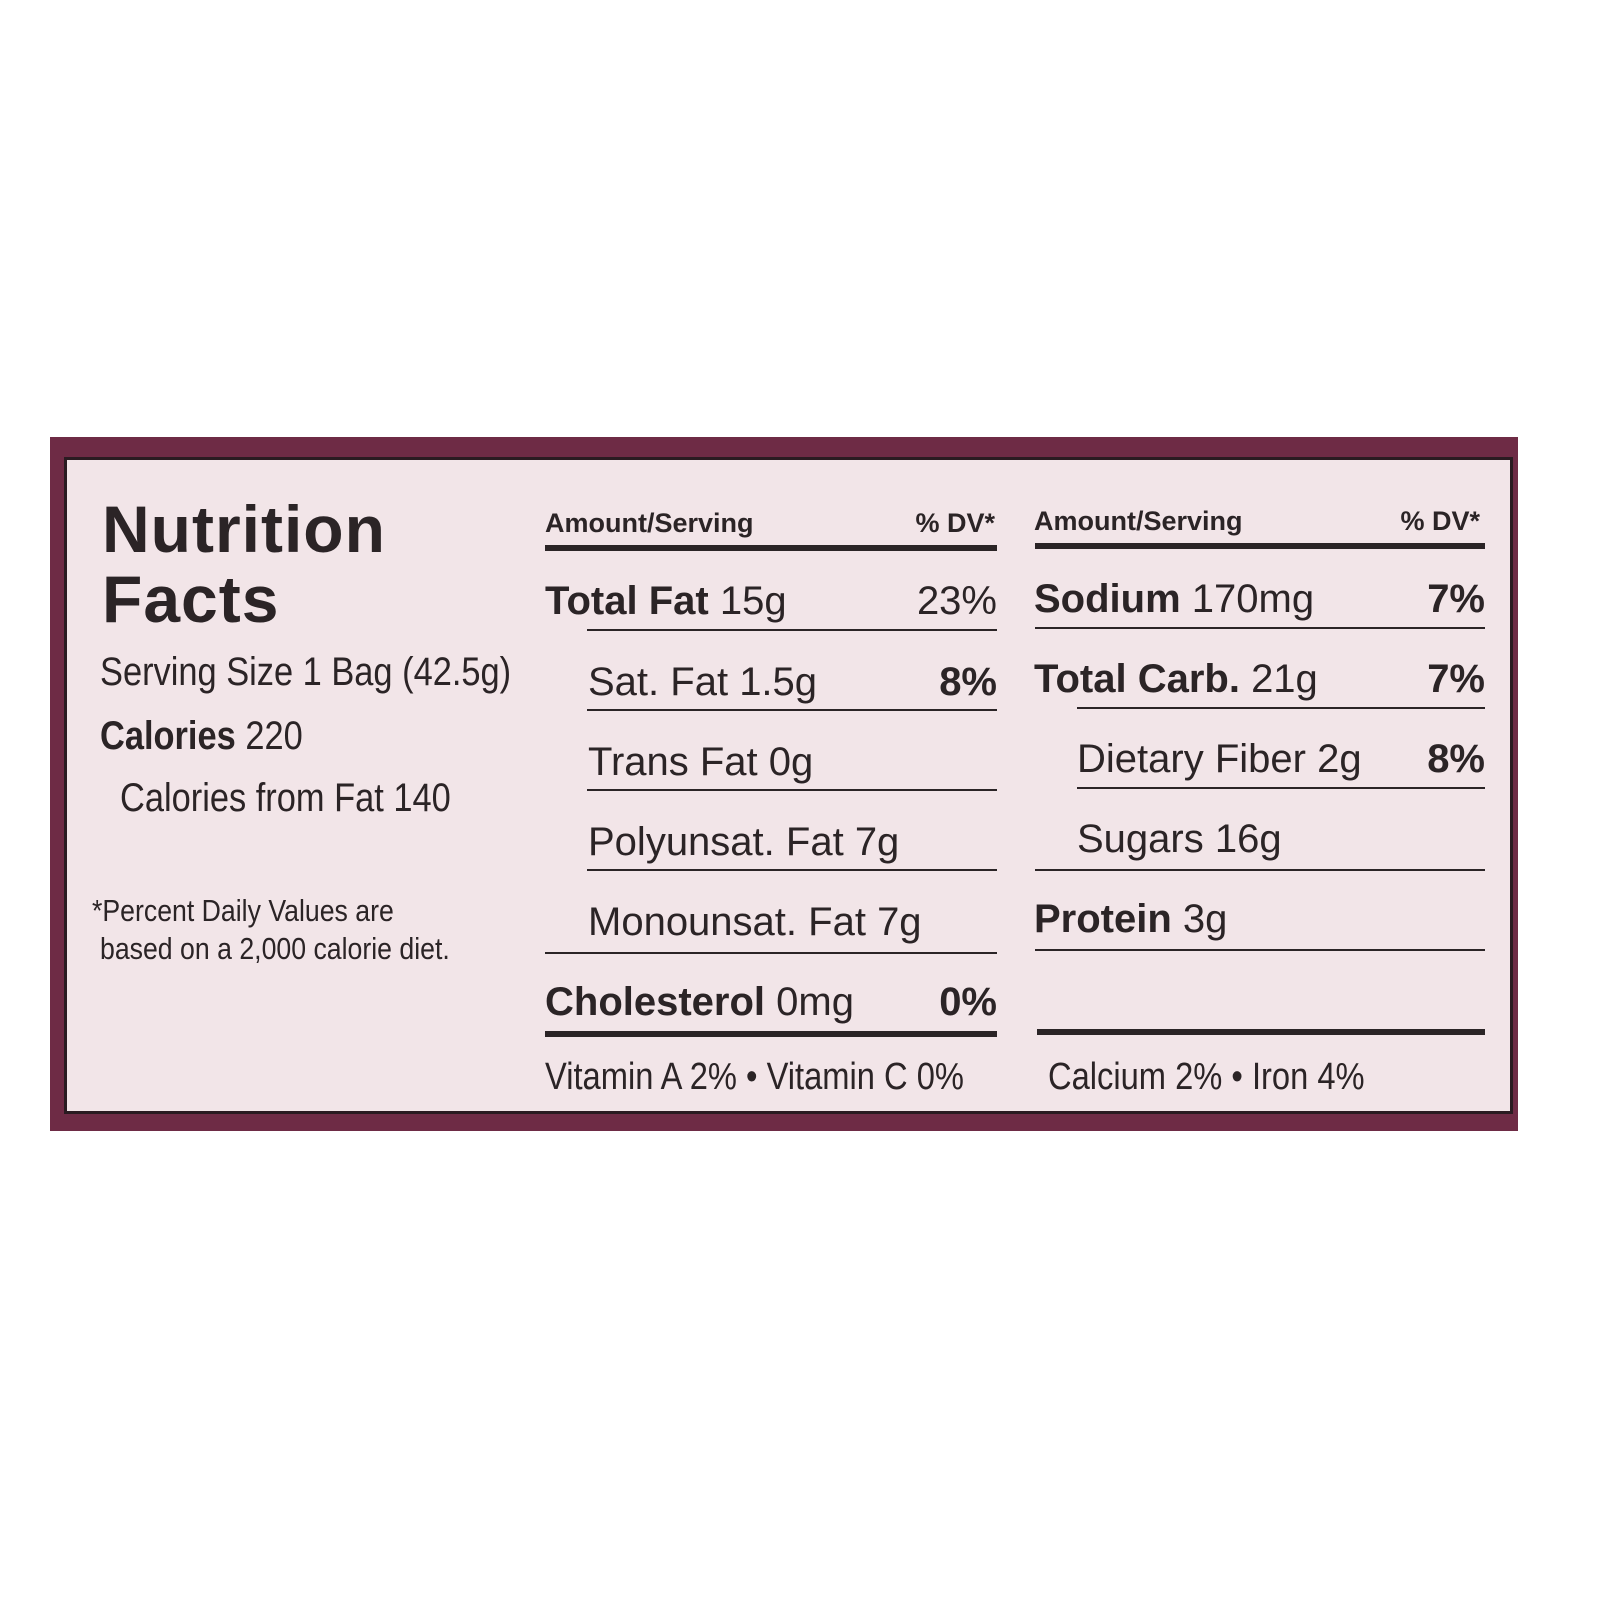  I want to click on nutrient-amount: 3g, so click(1205, 919).